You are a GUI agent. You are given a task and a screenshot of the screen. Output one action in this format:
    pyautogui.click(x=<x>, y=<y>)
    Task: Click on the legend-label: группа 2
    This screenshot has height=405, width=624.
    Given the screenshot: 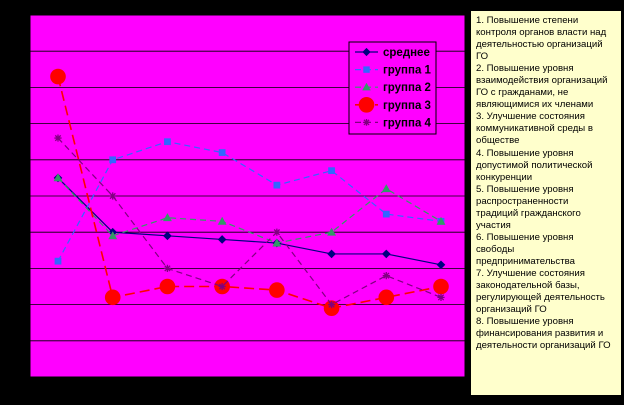 What is the action you would take?
    pyautogui.click(x=407, y=88)
    